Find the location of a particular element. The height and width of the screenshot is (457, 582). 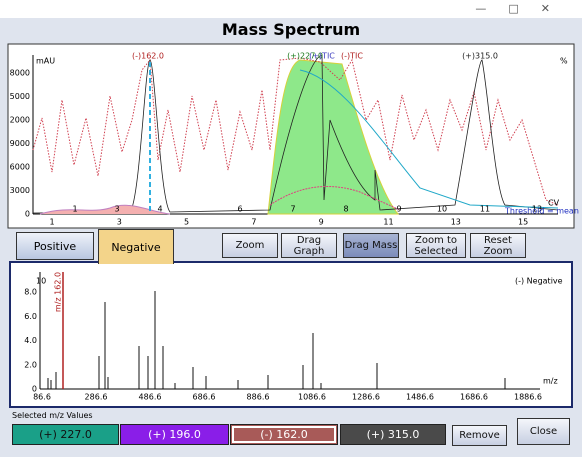

peak-label: (-)162.0 is located at coordinates (148, 56).